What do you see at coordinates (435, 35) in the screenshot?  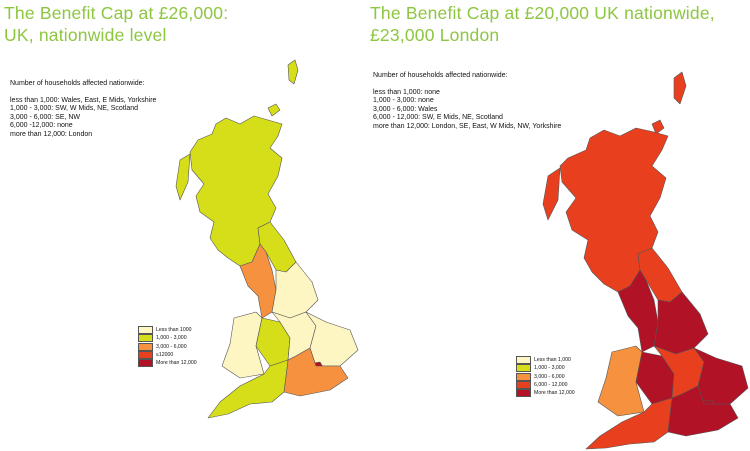 I see `right-title-line-2: £23,000 London` at bounding box center [435, 35].